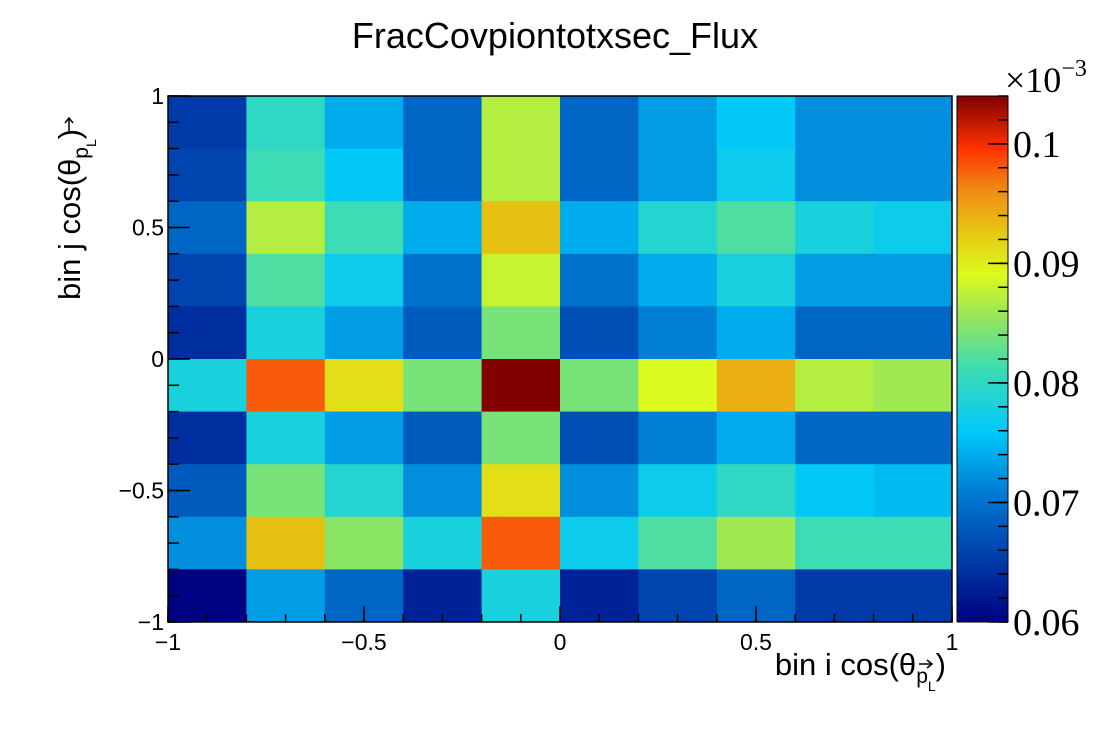 The image size is (1120, 740). Describe the element at coordinates (157, 96) in the screenshot. I see `y-tick-label: 1` at that location.